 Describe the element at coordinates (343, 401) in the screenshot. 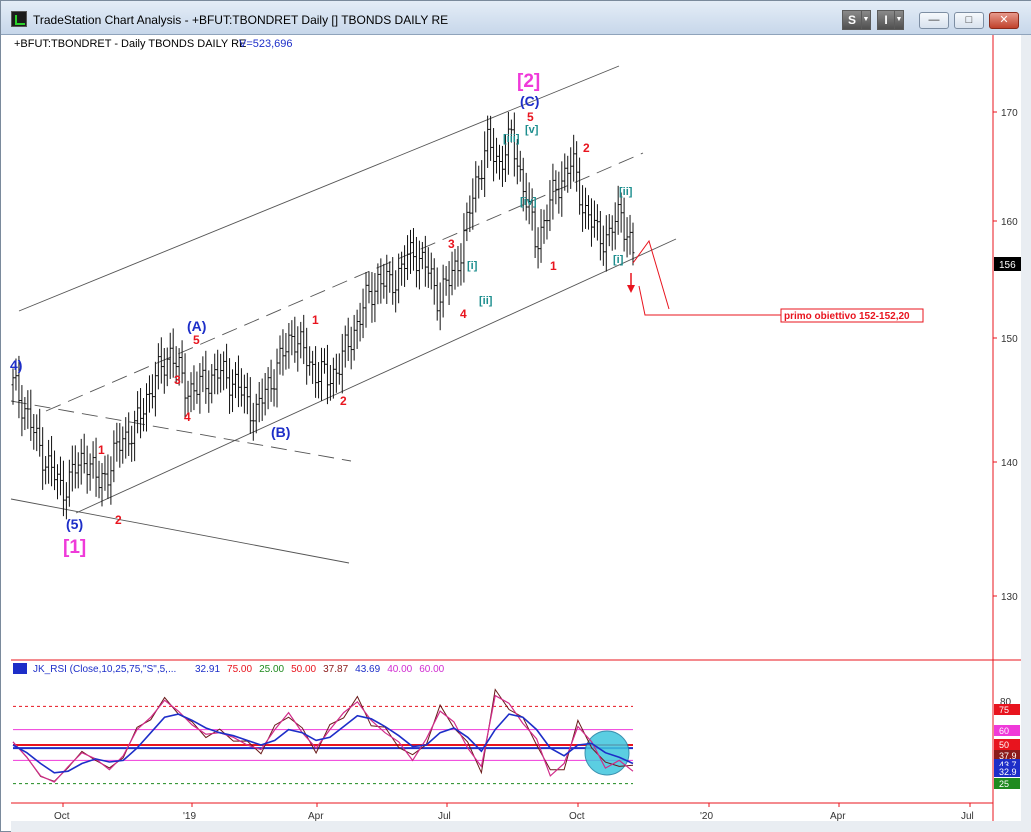

I see `wave-red-2b-label: 2` at that location.